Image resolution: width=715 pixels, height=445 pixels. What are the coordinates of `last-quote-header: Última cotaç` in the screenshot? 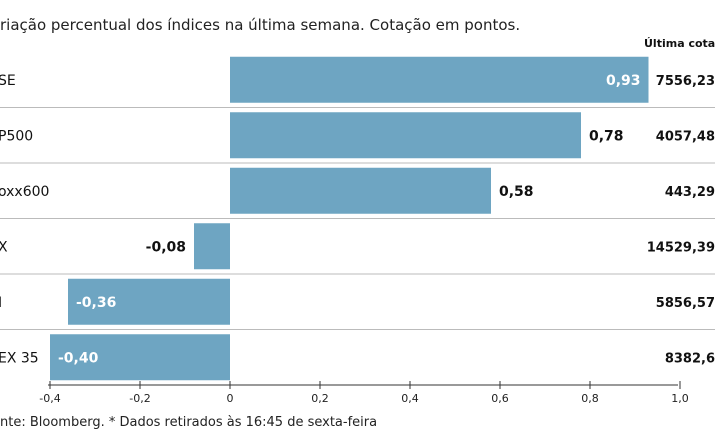 It's located at (679, 43).